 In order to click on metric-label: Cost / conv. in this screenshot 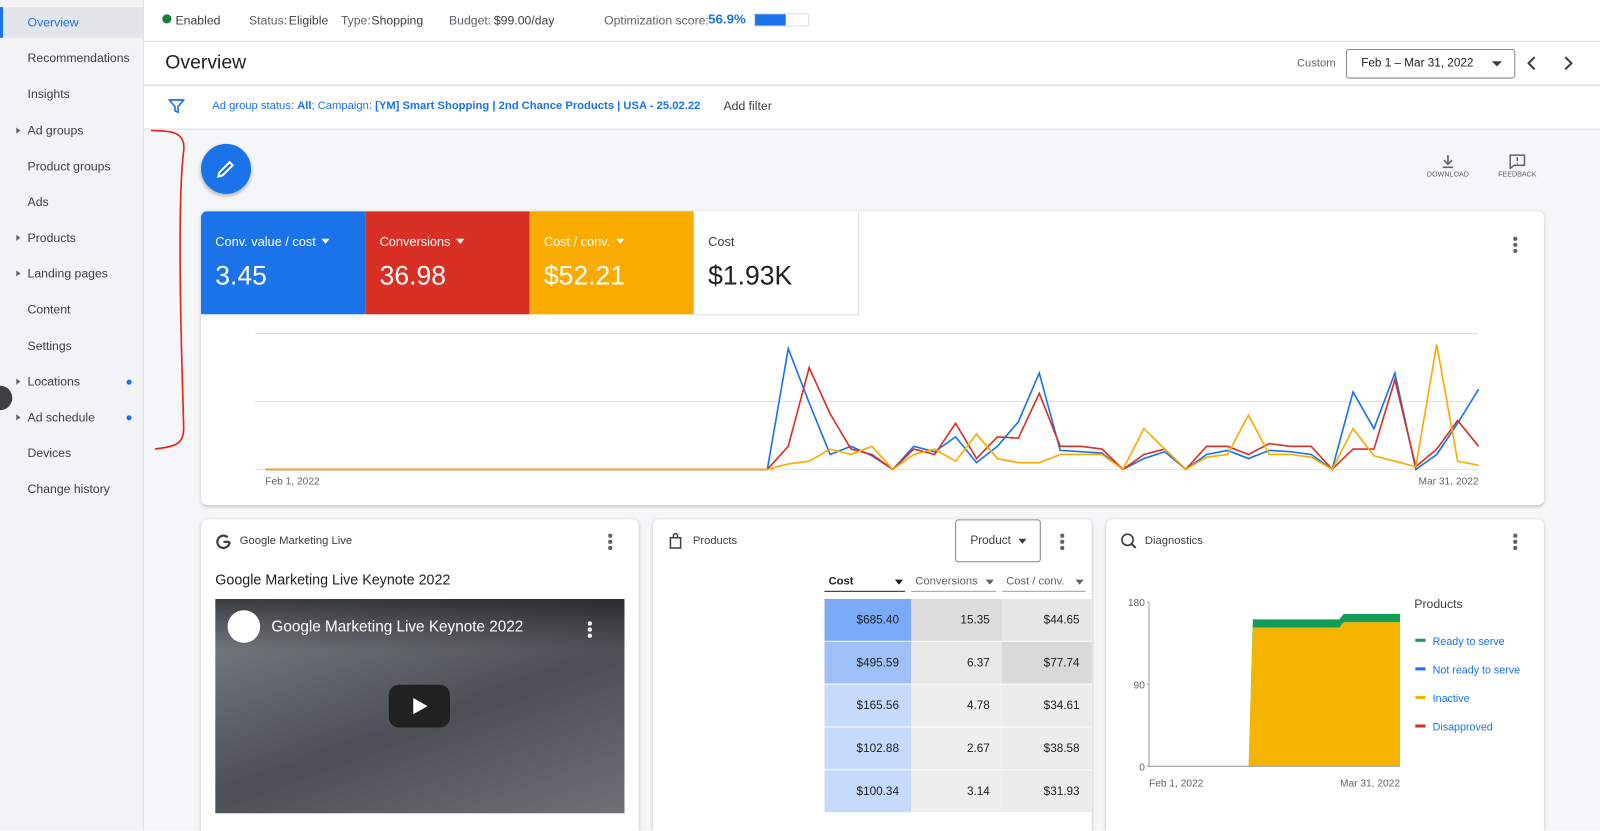, I will do `click(584, 242)`.